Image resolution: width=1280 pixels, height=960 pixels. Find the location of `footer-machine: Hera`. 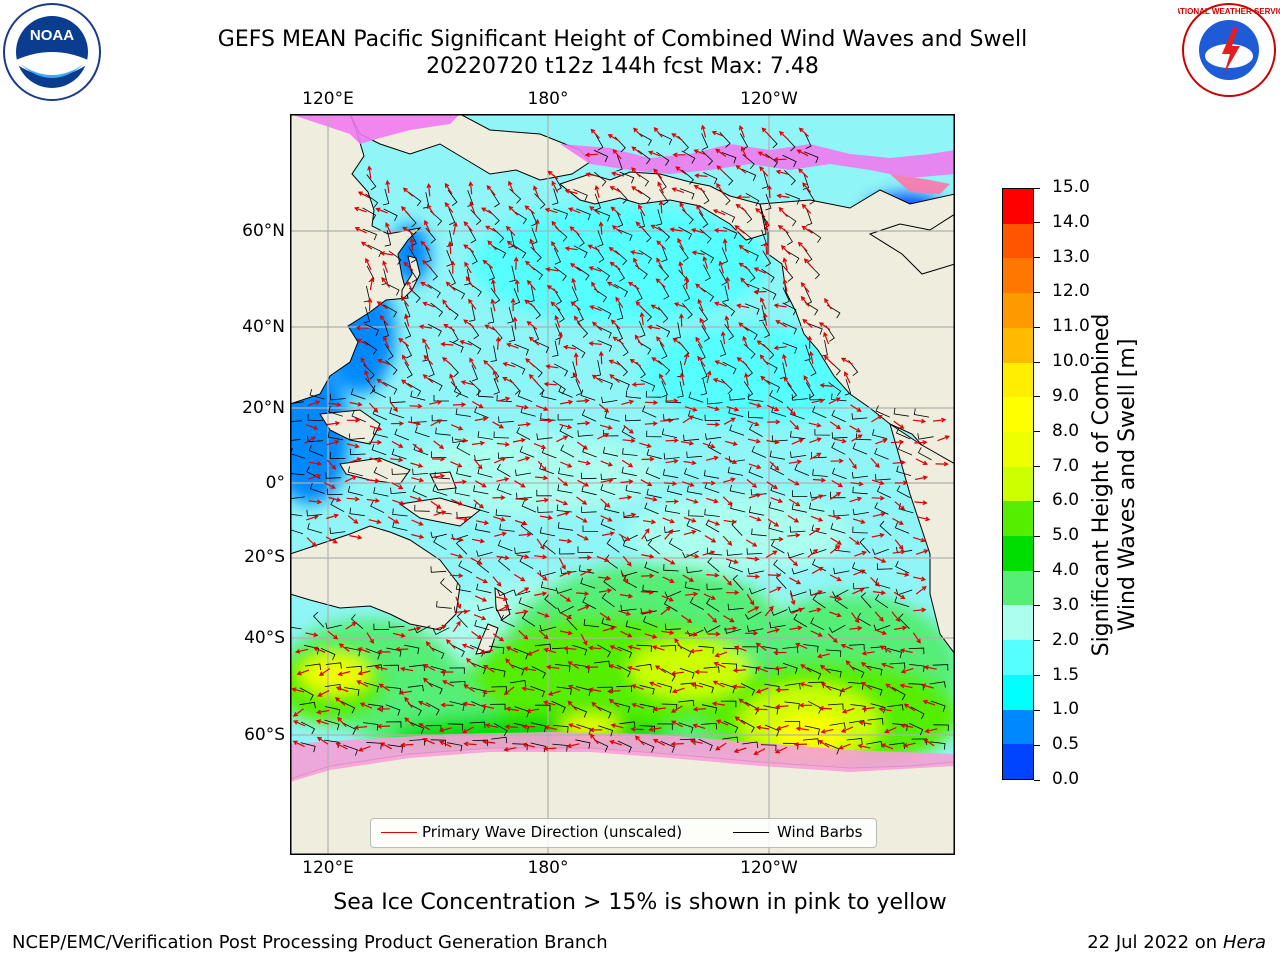

footer-machine: Hera is located at coordinates (1244, 942).